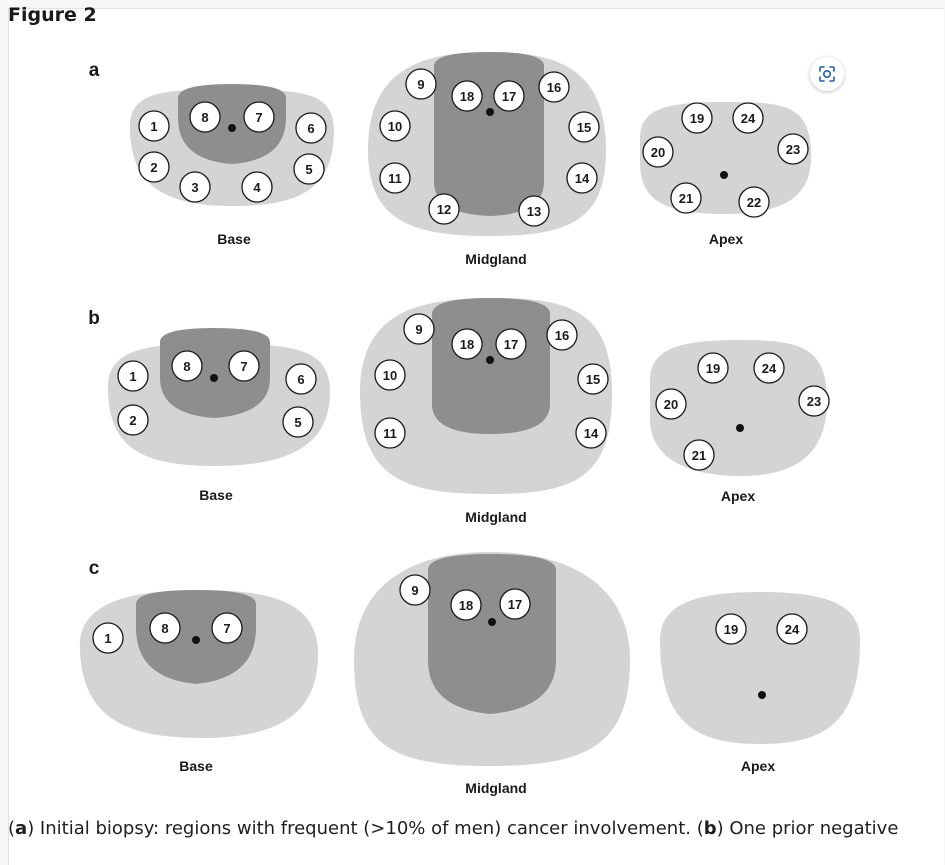  I want to click on region-number: 18, so click(467, 96).